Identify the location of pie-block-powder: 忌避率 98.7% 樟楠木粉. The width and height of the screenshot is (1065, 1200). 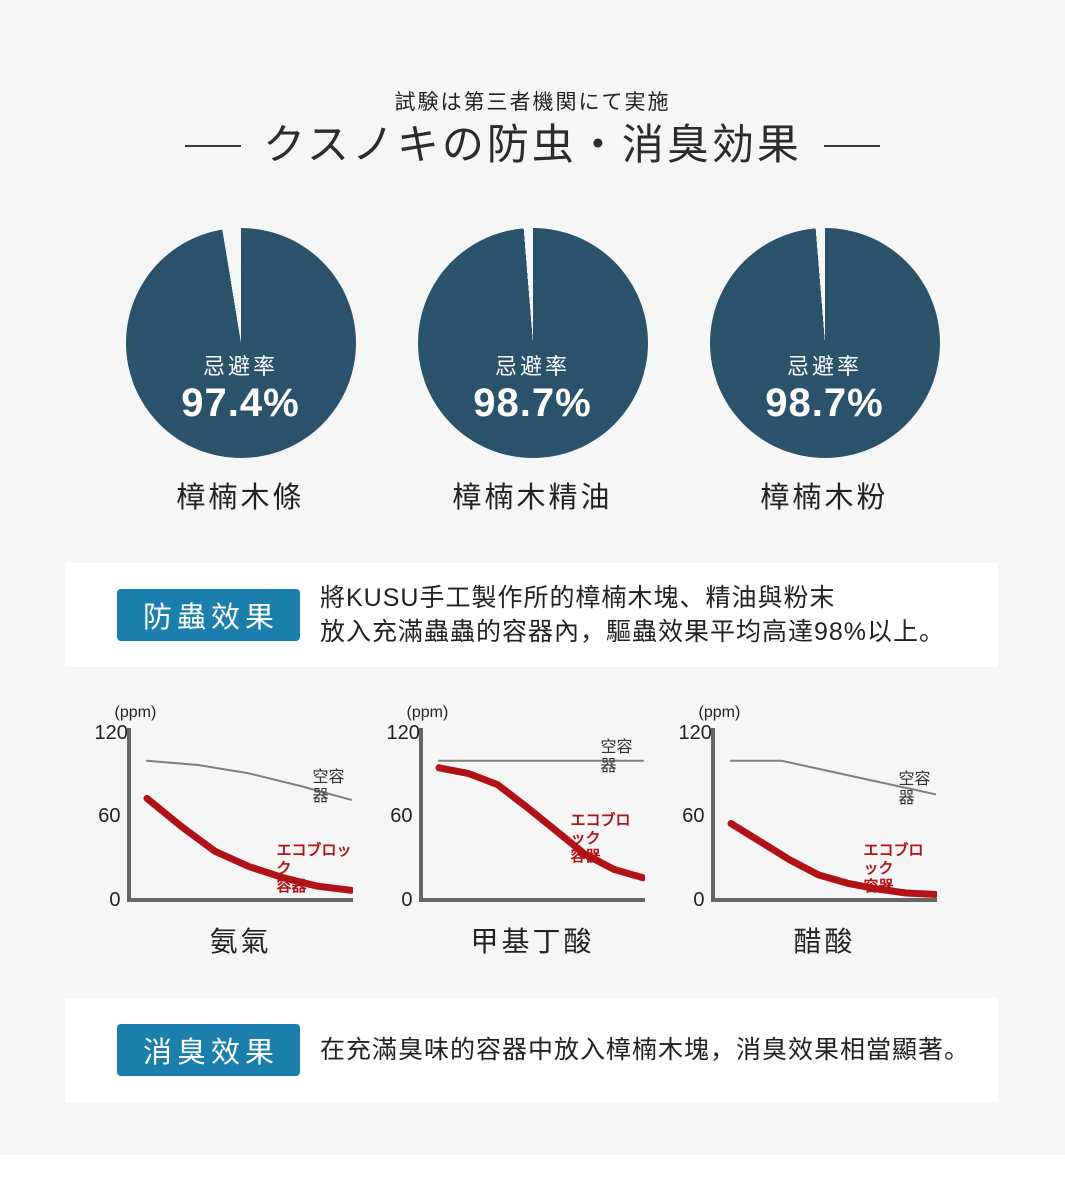
(825, 372).